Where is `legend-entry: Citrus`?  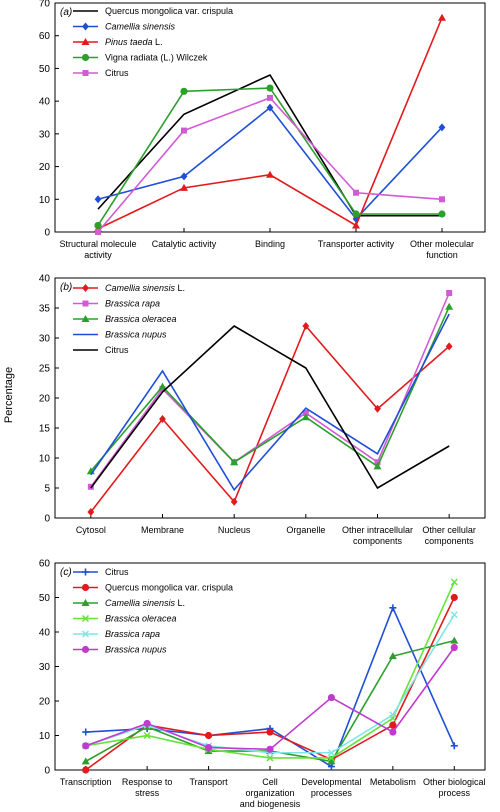 legend-entry: Citrus is located at coordinates (117, 572).